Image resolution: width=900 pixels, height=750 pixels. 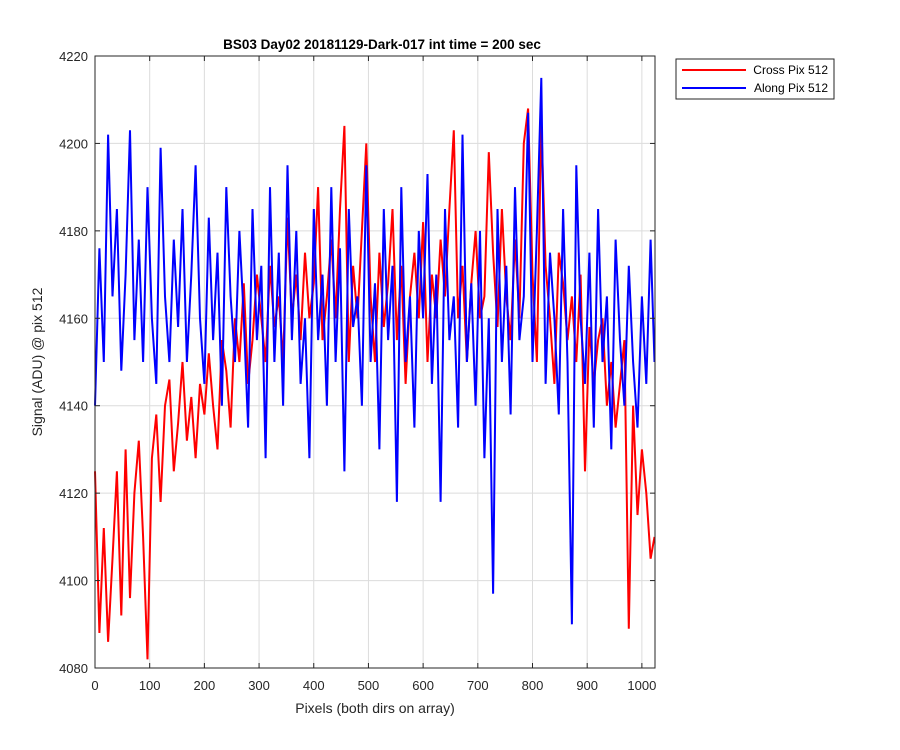 I want to click on x-tick-label: 0, so click(x=94, y=685).